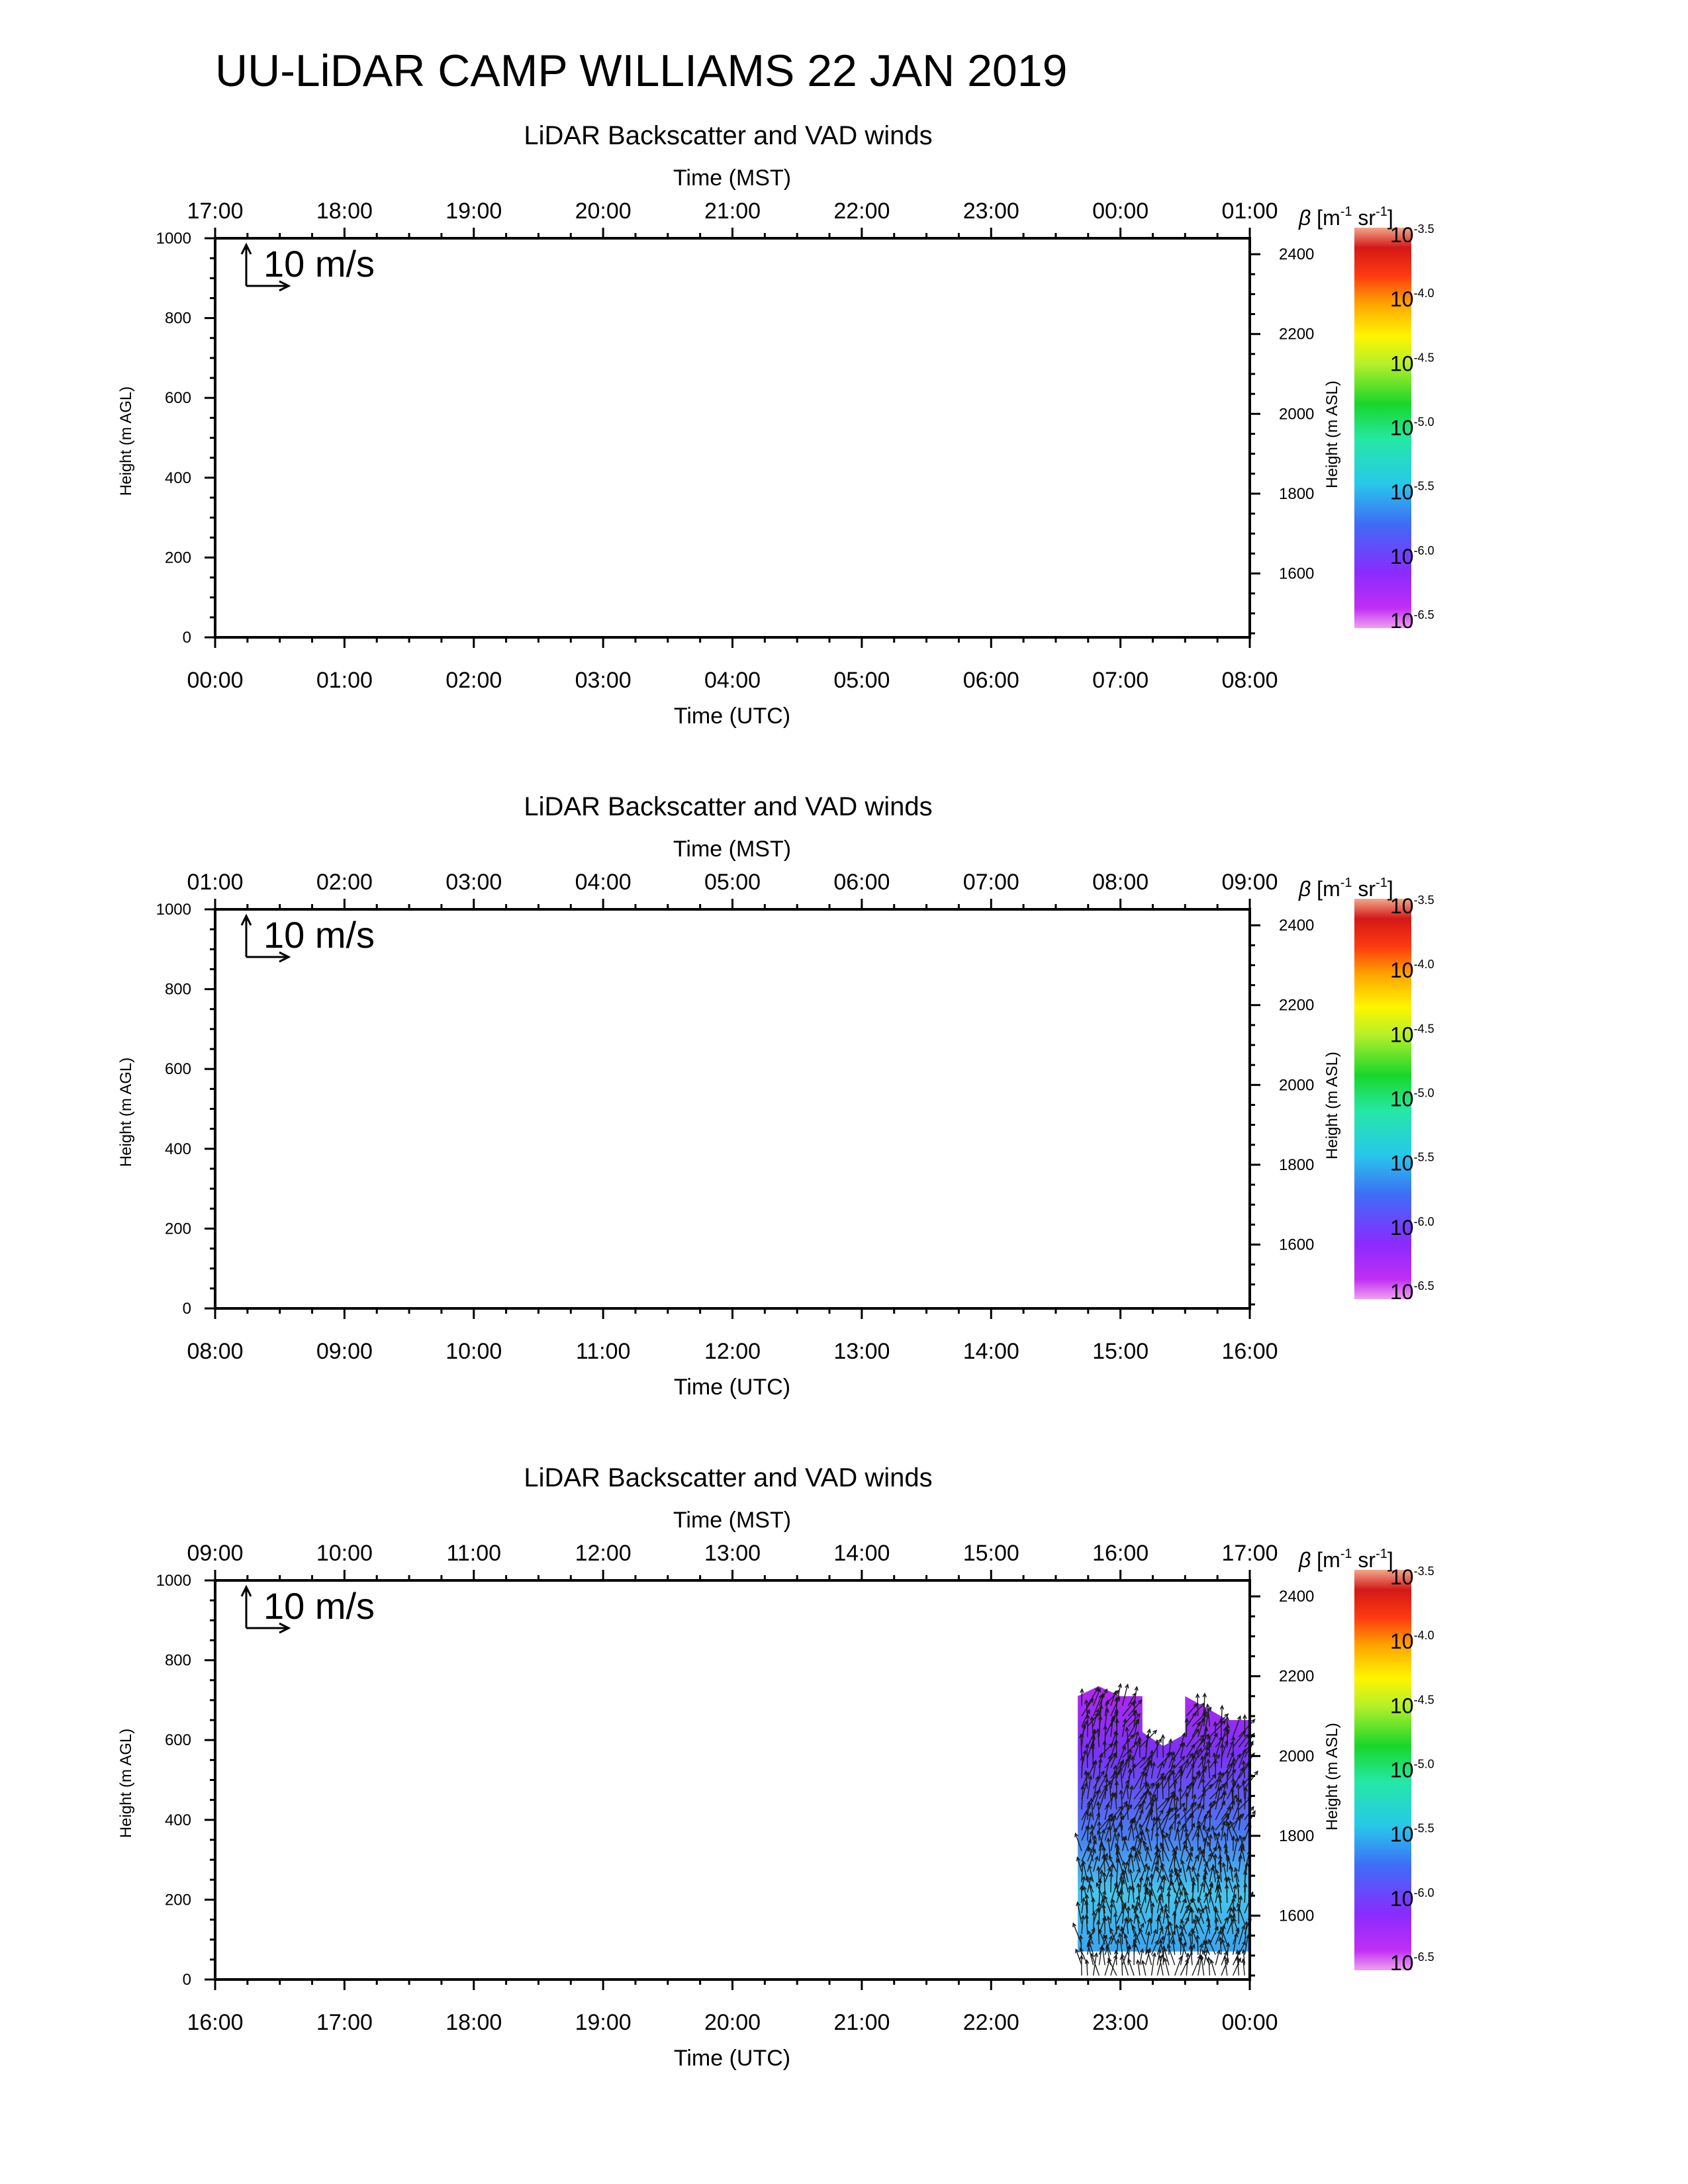 Image resolution: width=1688 pixels, height=2184 pixels. What do you see at coordinates (1412, 1641) in the screenshot?
I see `colorbar-tick-label: 10-4.0` at bounding box center [1412, 1641].